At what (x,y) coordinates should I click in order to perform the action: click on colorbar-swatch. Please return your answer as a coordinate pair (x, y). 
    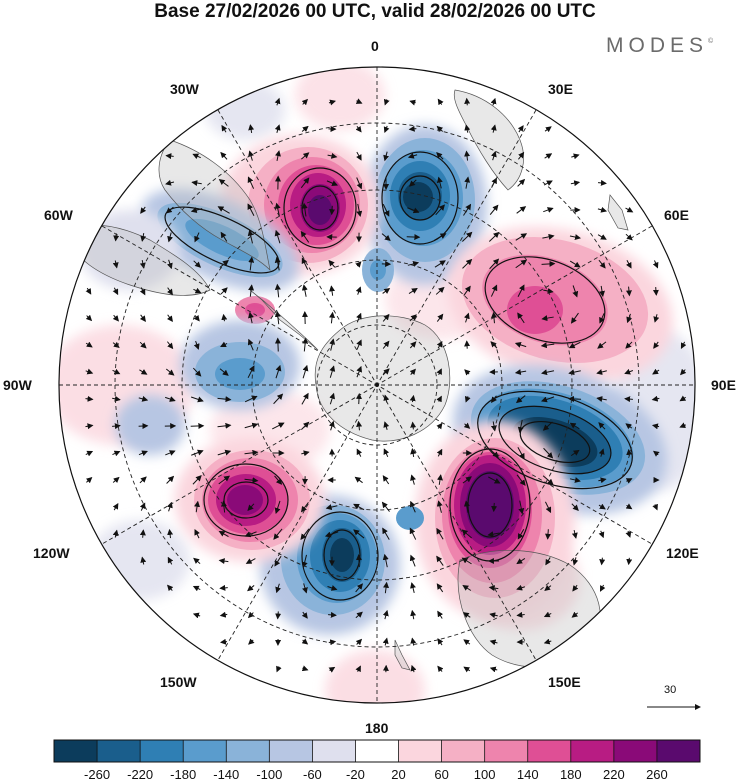
    Looking at the image, I should click on (506, 751).